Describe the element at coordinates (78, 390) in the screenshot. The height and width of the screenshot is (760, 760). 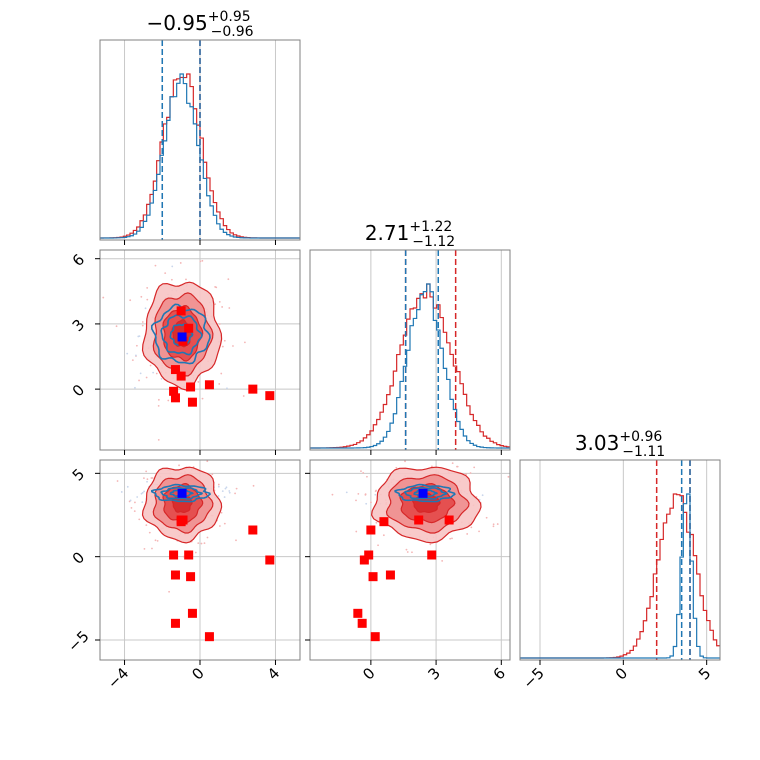
I see `y-tick-label: 0` at that location.